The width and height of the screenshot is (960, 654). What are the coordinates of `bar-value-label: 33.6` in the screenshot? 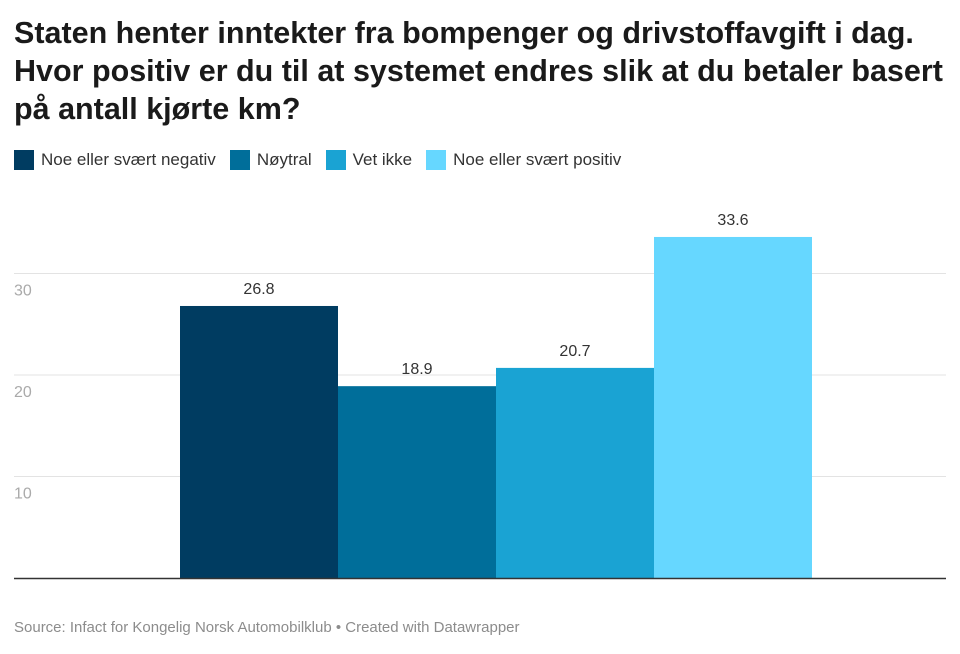 It's located at (732, 220).